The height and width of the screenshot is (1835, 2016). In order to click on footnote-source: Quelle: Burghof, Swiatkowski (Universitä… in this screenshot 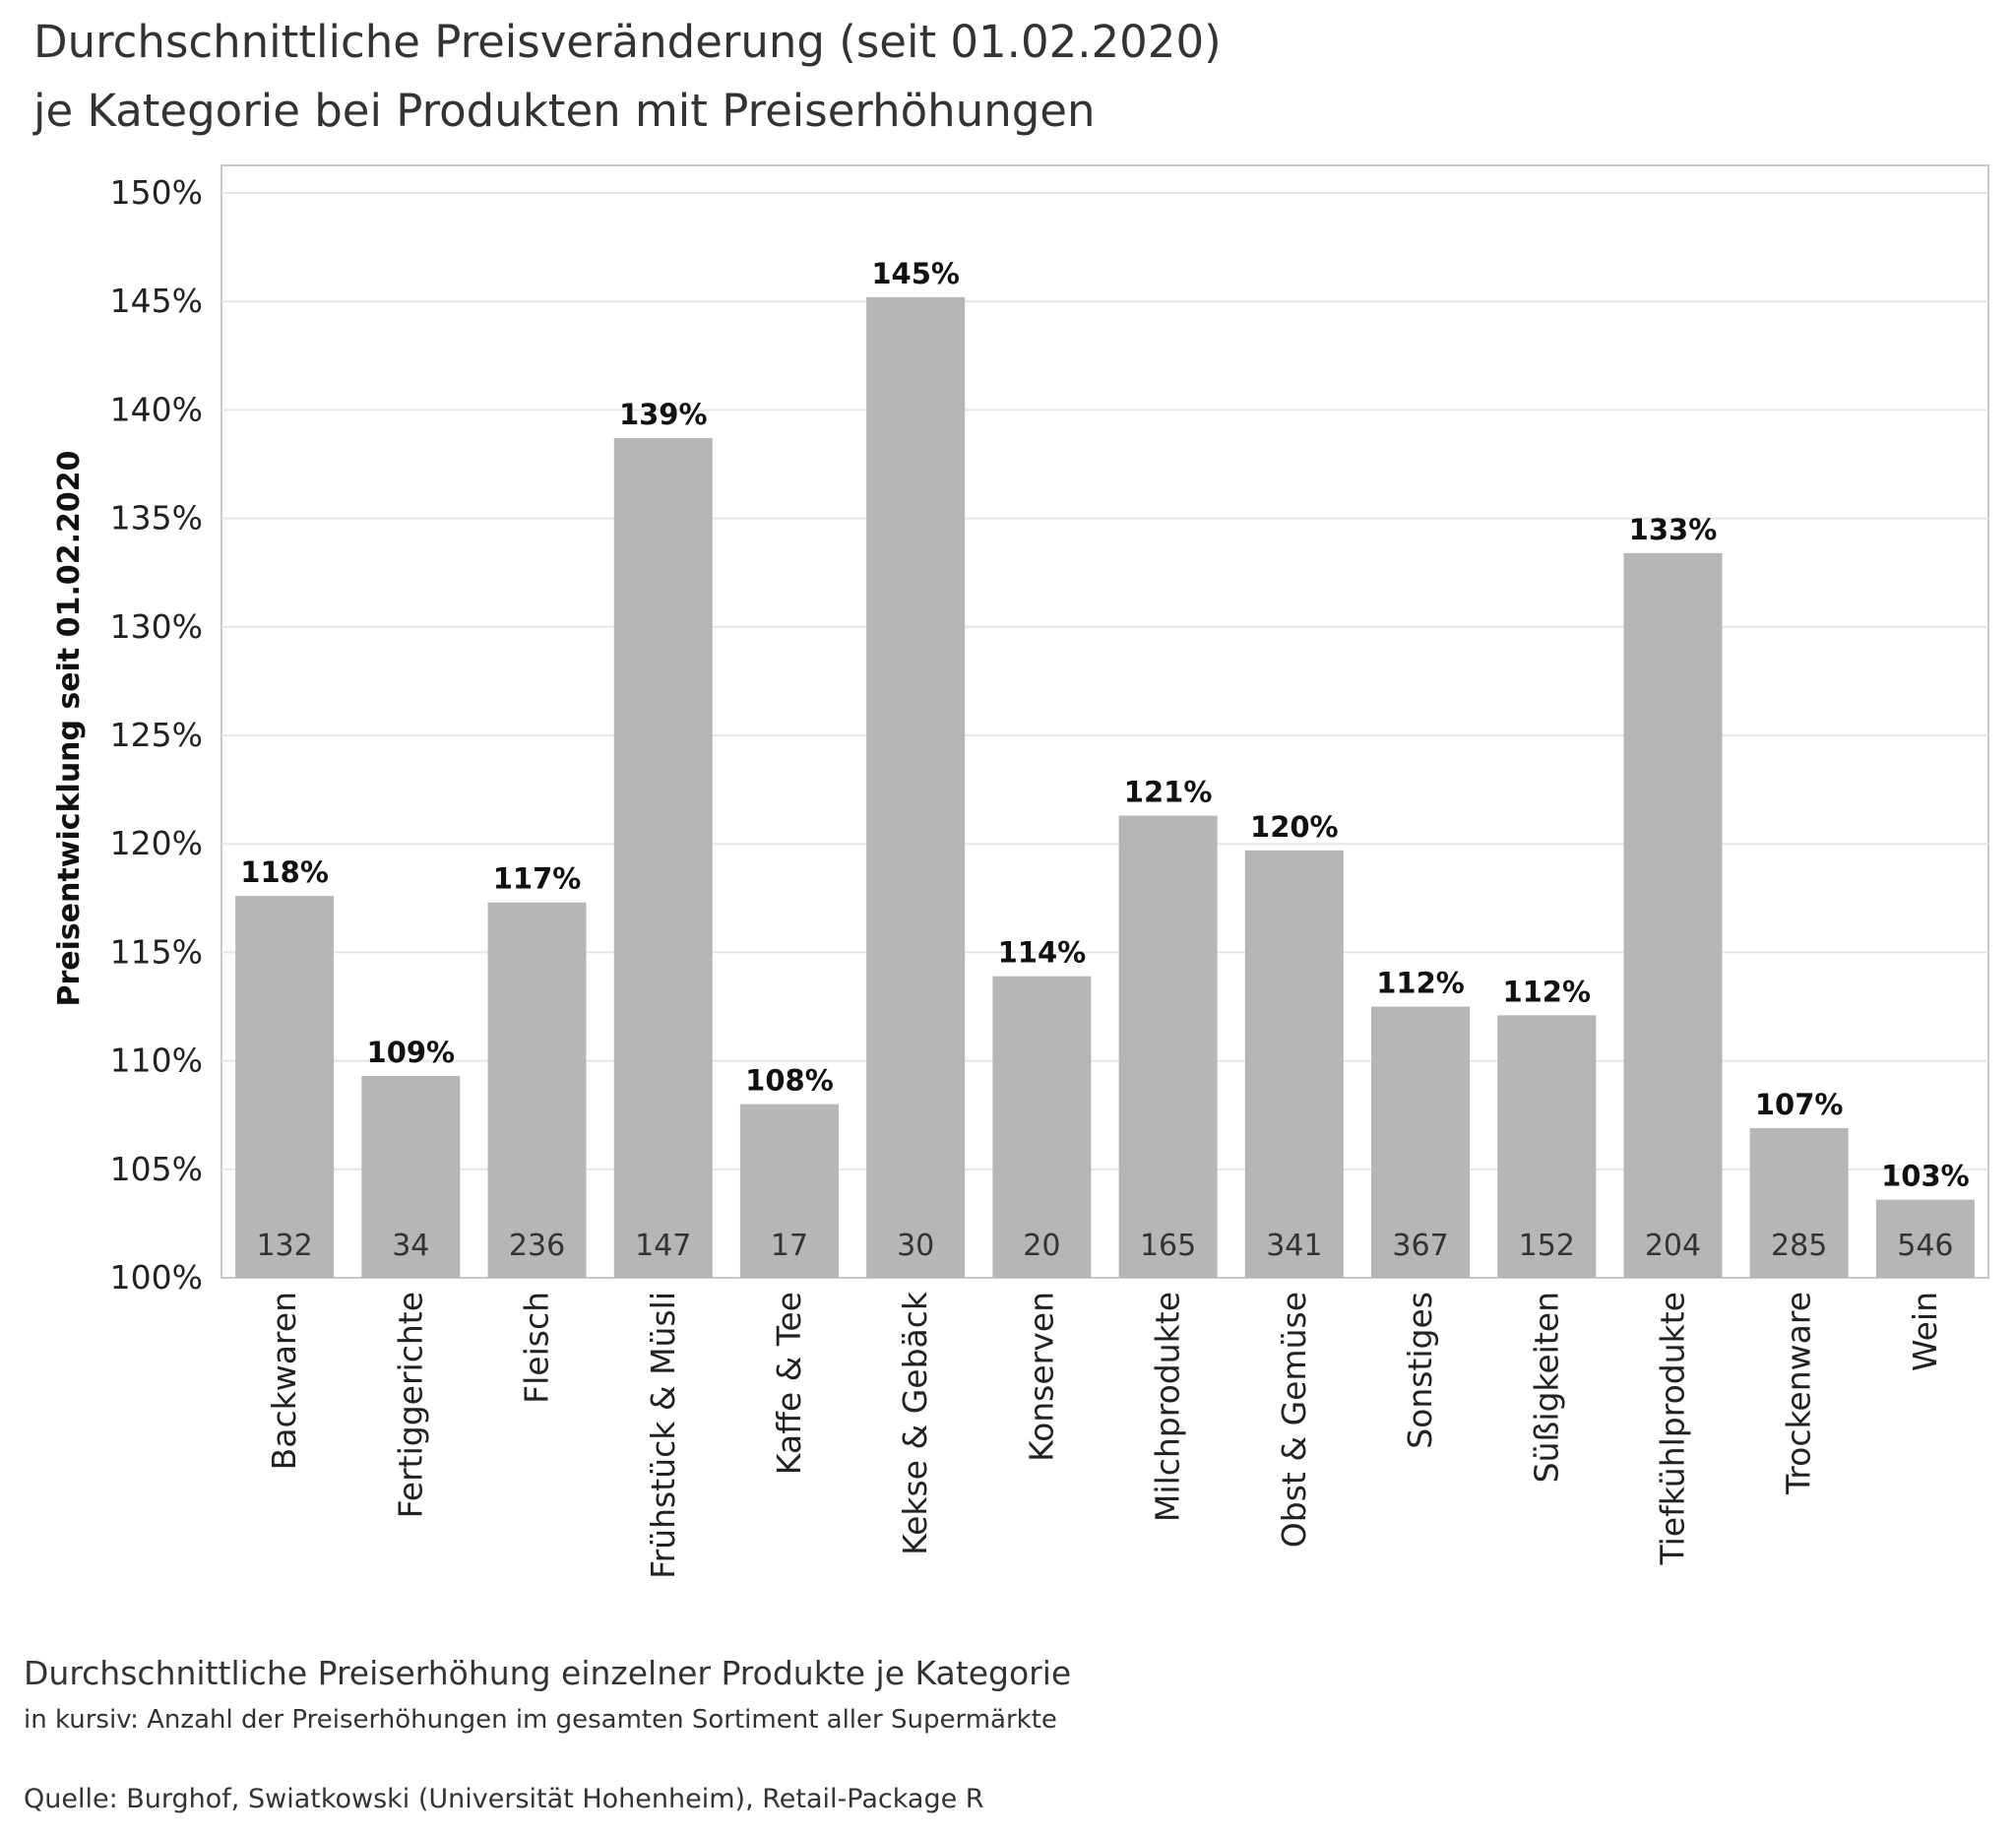, I will do `click(504, 1799)`.